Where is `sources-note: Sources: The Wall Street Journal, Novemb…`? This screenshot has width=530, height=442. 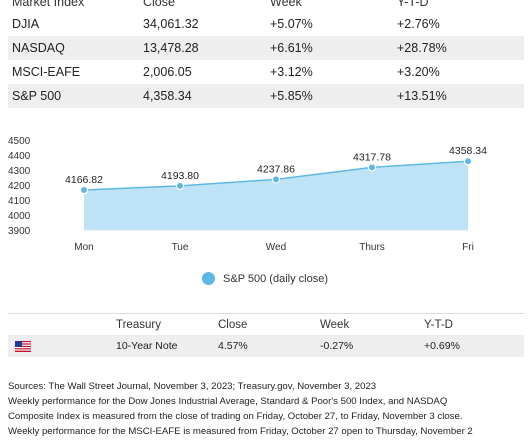
sources-note: Sources: The Wall Street Journal, Novemb… is located at coordinates (266, 409).